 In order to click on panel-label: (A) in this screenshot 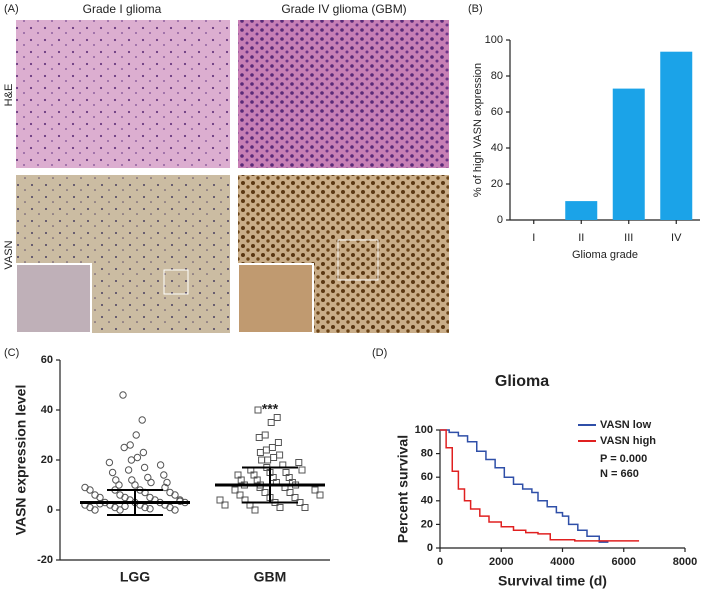, I will do `click(11, 9)`.